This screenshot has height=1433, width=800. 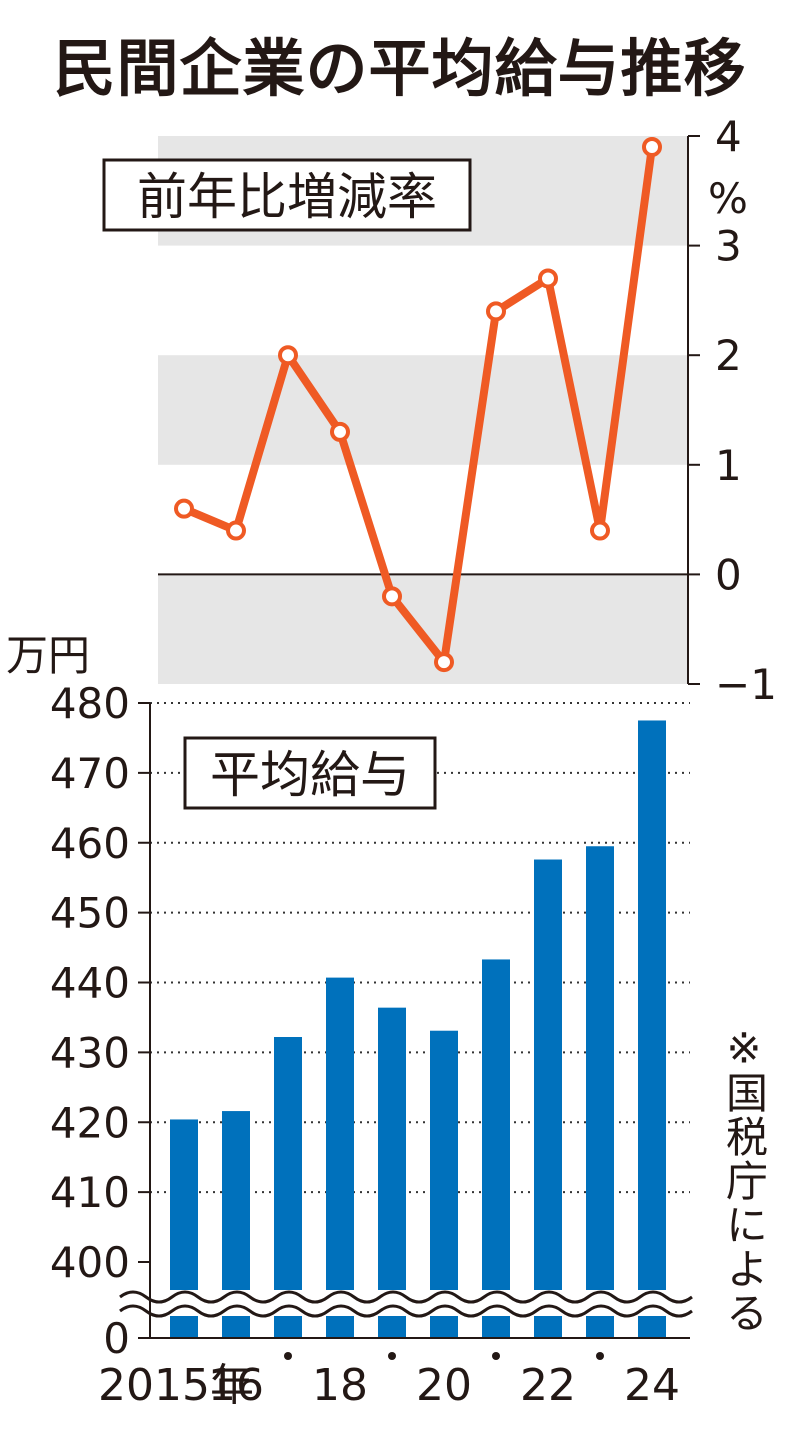 I want to click on bar-y-tick-label: 480, so click(x=90, y=703).